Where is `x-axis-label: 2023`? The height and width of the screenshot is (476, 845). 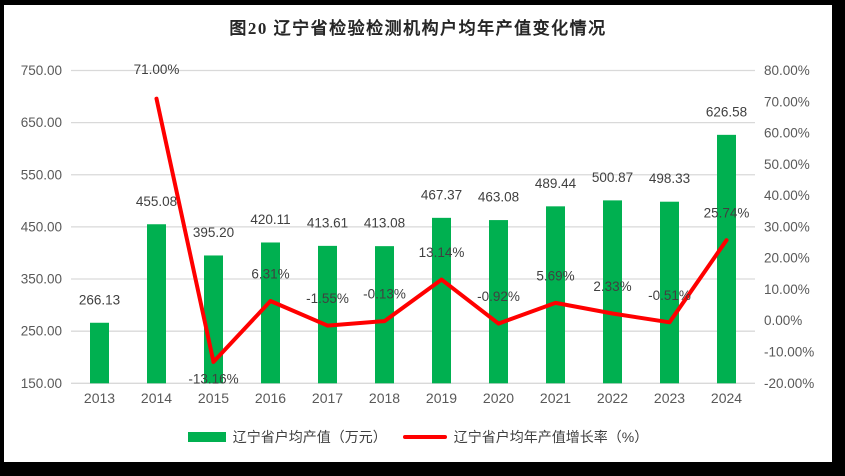 x-axis-label: 2023 is located at coordinates (669, 398).